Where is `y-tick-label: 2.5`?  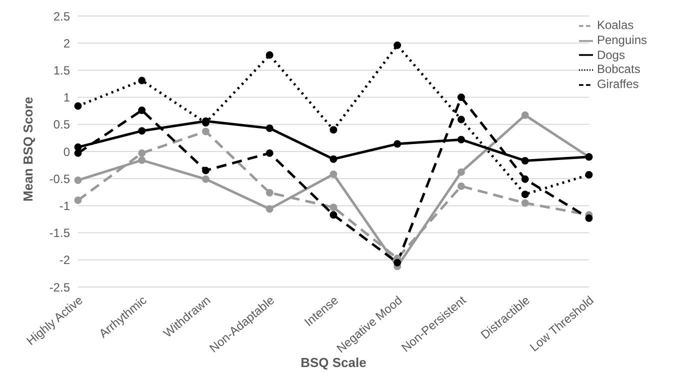 y-tick-label: 2.5 is located at coordinates (61, 16).